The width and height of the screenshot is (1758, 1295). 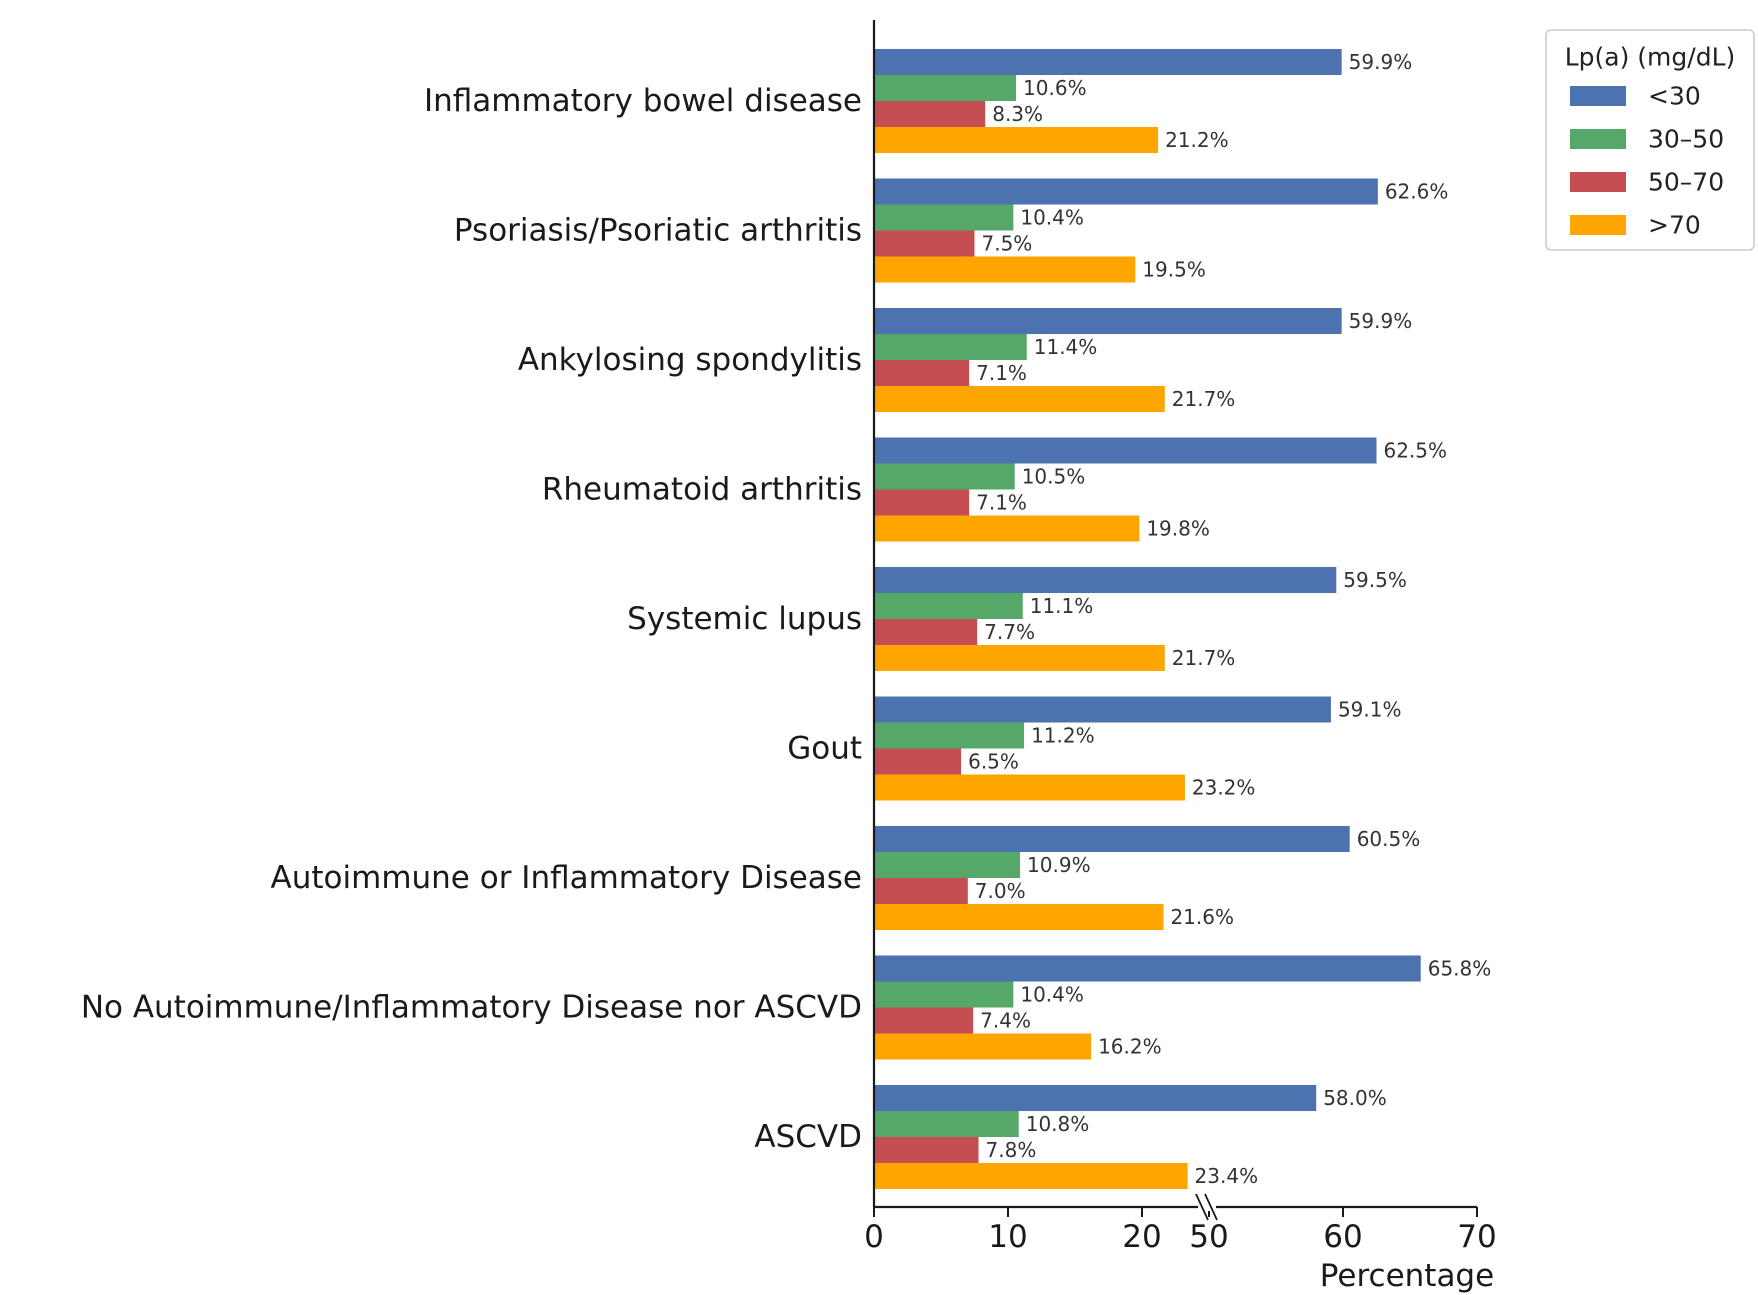 What do you see at coordinates (1650, 57) in the screenshot?
I see `legend-title: Lp(a) (mg/dL)` at bounding box center [1650, 57].